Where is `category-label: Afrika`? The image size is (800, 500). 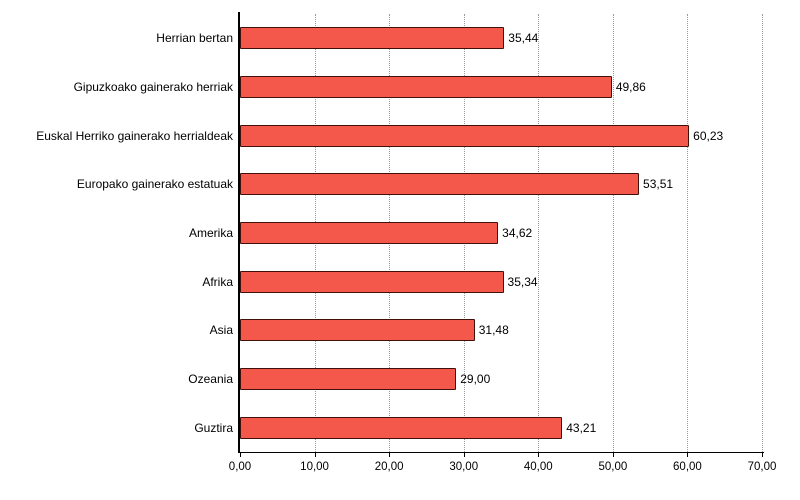 category-label: Afrika is located at coordinates (217, 281).